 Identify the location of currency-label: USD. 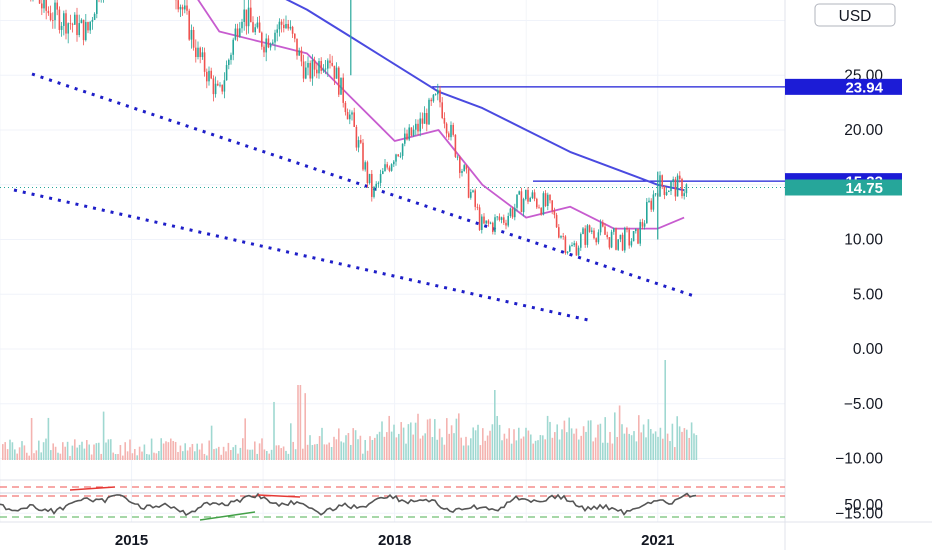
(855, 16).